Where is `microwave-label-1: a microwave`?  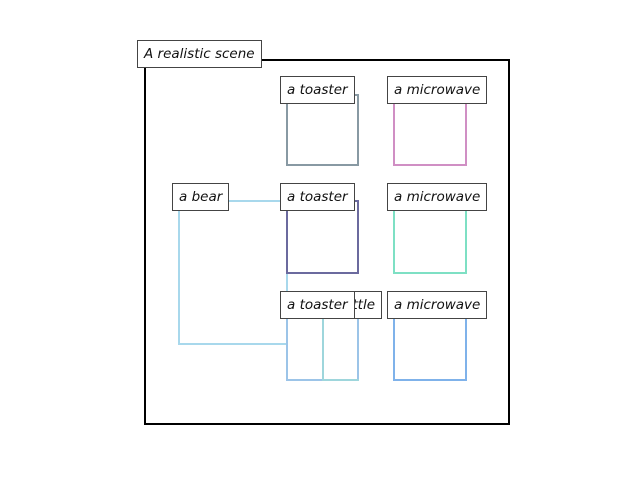
microwave-label-1: a microwave is located at coordinates (437, 90).